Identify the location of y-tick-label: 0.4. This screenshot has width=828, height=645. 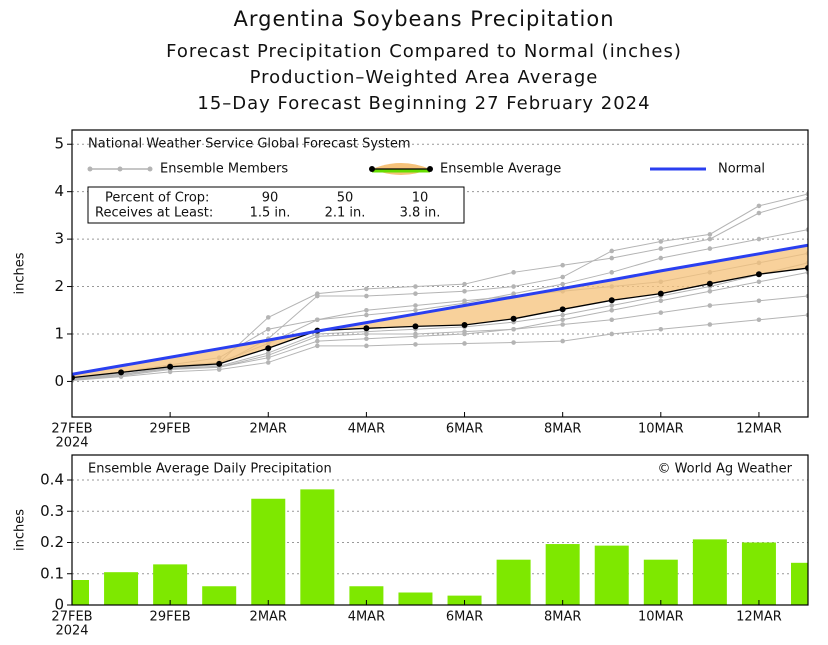
(52, 480).